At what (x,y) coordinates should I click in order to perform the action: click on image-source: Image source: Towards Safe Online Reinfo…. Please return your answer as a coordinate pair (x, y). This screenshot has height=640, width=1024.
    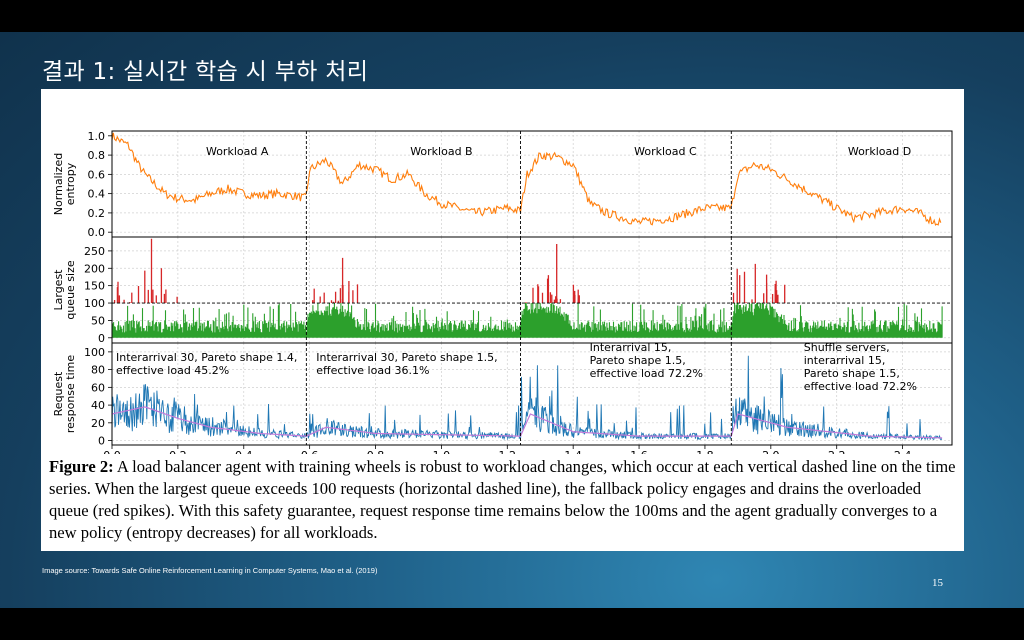
    Looking at the image, I should click on (210, 570).